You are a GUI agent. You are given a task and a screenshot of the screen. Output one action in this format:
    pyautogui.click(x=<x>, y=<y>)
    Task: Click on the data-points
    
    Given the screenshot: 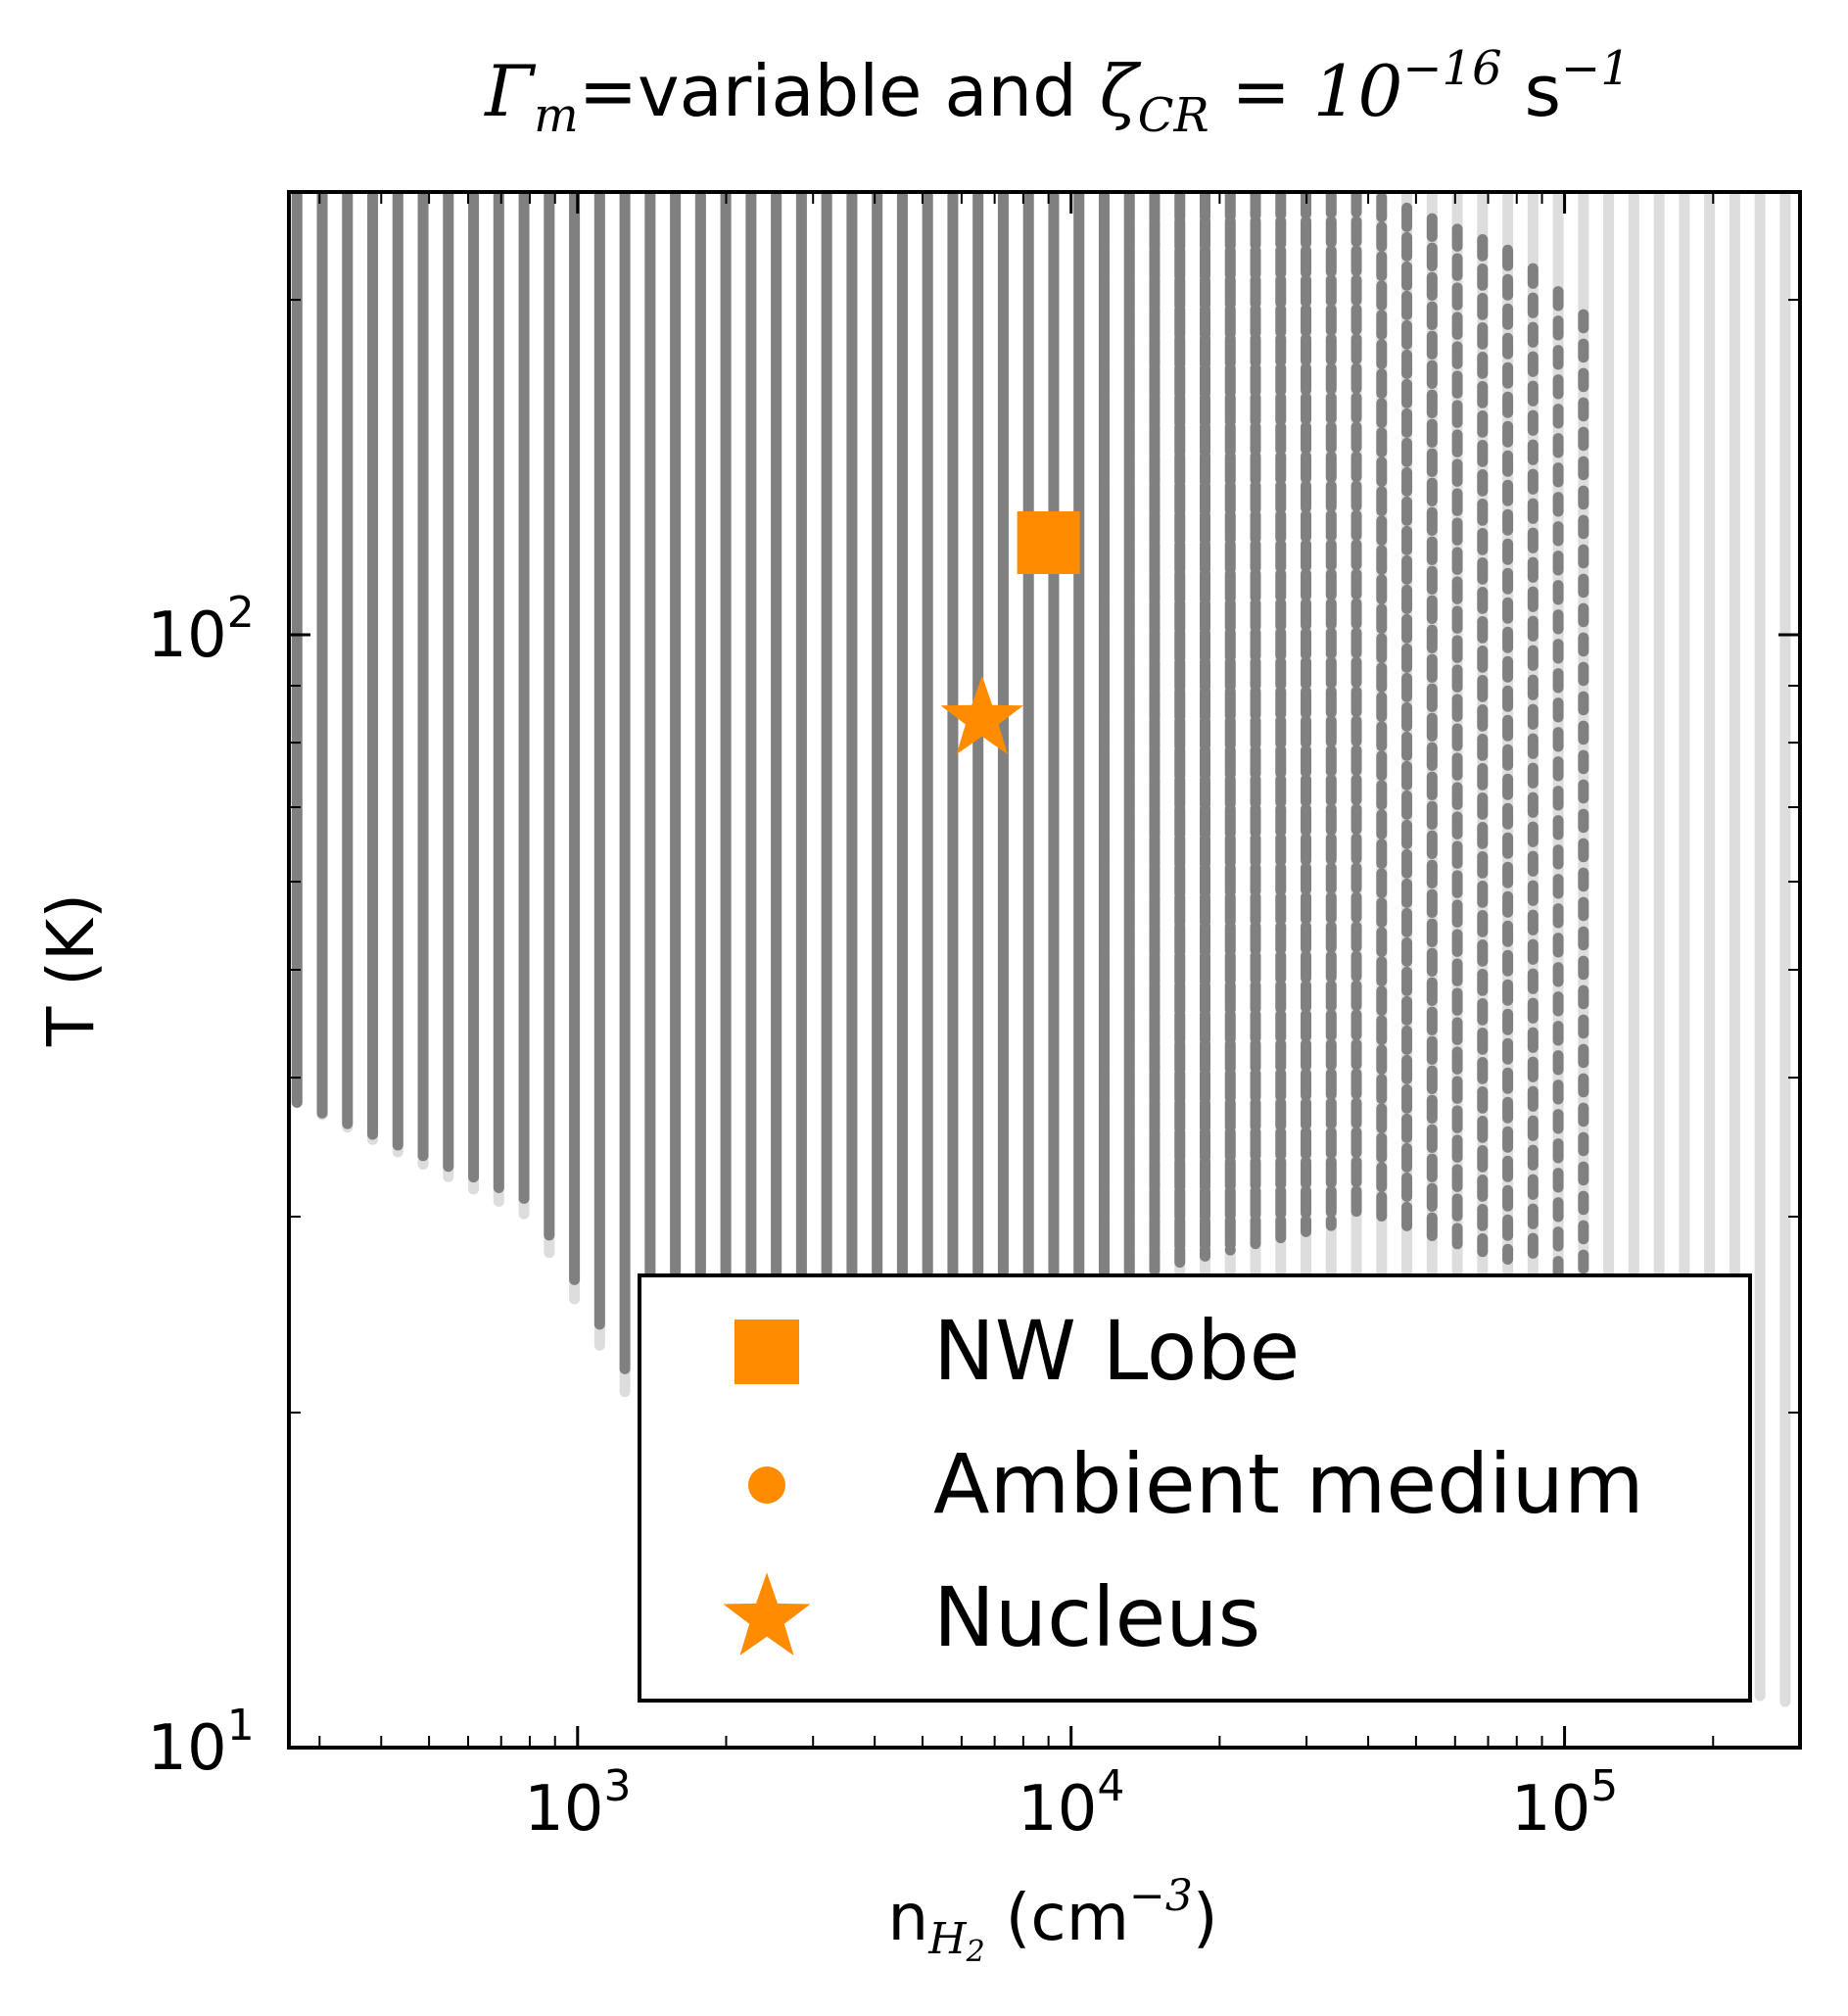 What is the action you would take?
    pyautogui.click(x=1010, y=632)
    